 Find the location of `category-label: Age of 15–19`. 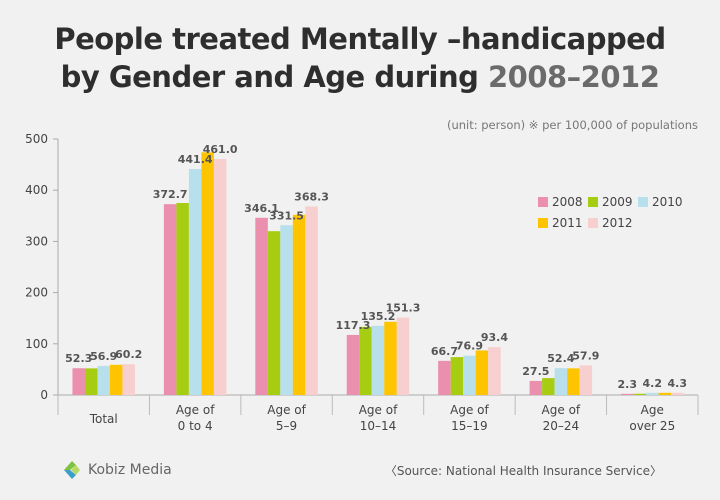

category-label: Age of 15–19 is located at coordinates (469, 418).